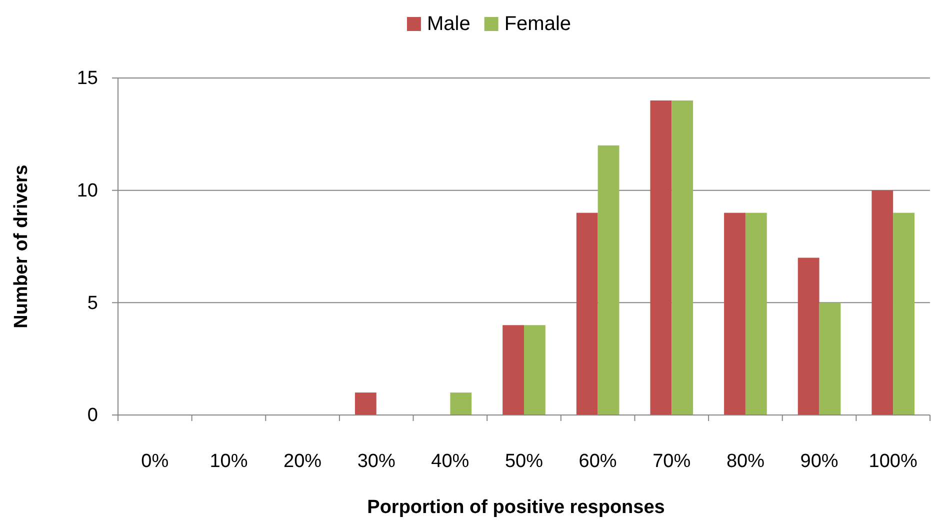  I want to click on x-tick-label: 60%, so click(597, 461).